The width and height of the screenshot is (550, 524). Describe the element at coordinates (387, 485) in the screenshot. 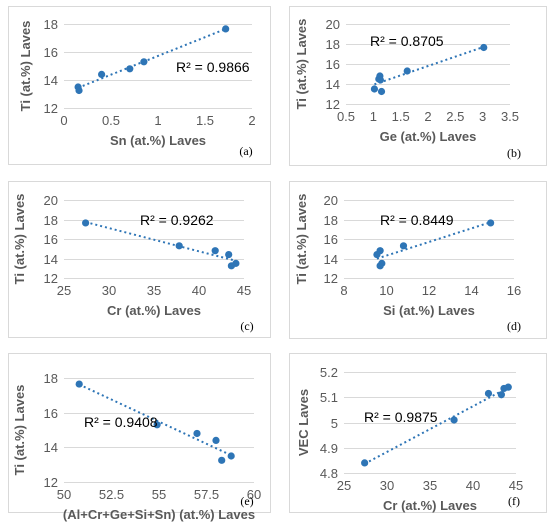

I see `x-tick-label: 30` at that location.